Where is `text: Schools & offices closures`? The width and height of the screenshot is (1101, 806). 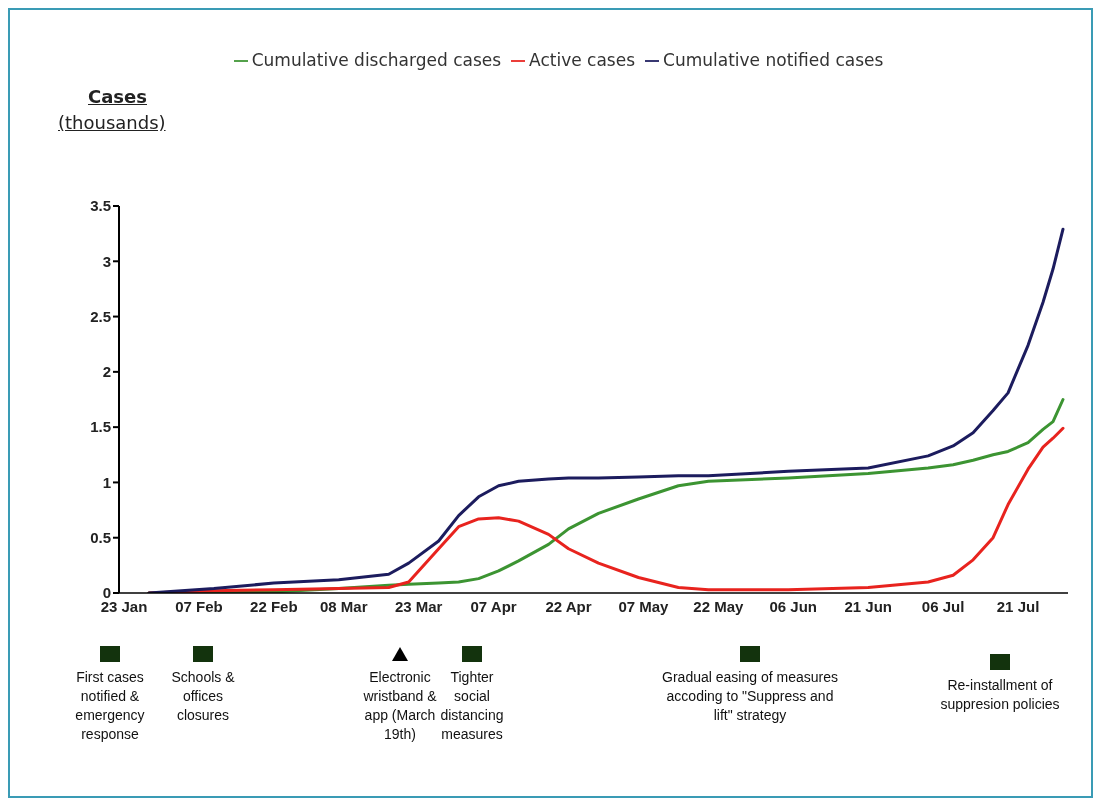 text: Schools & offices closures is located at coordinates (203, 696).